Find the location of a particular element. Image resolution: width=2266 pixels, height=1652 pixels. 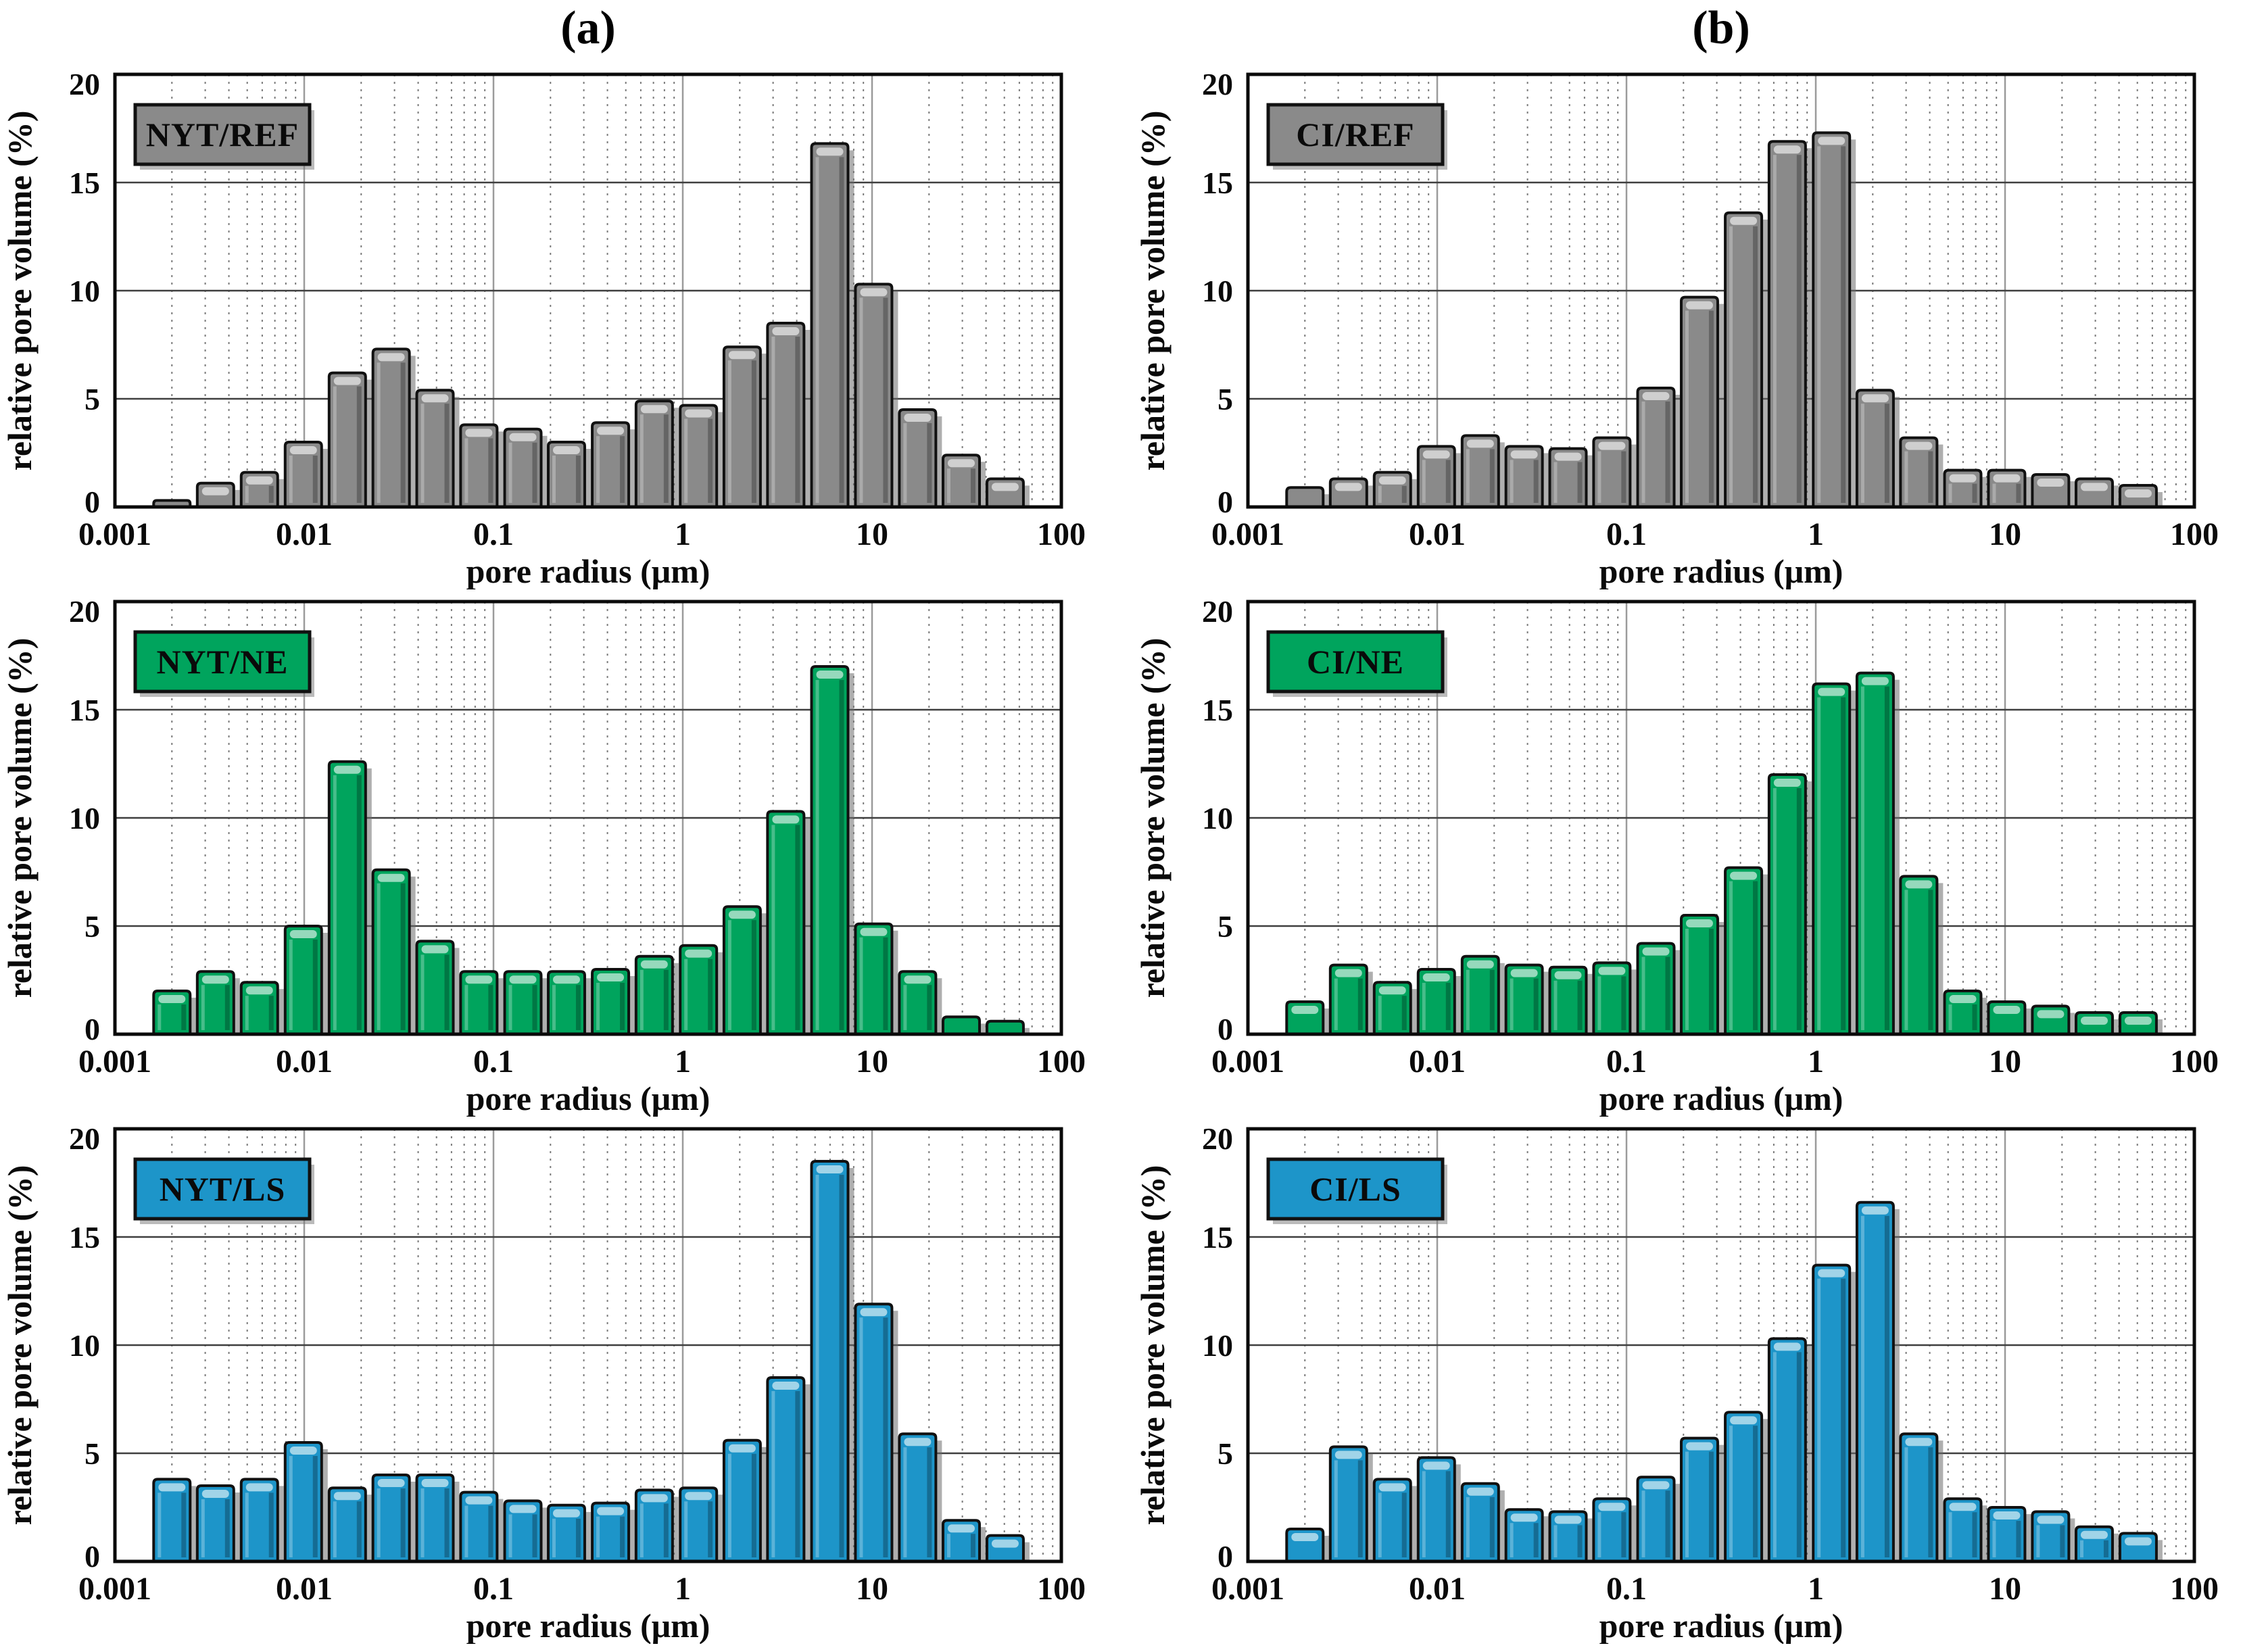

legend-ci-ne: CI/NE is located at coordinates (1356, 663).